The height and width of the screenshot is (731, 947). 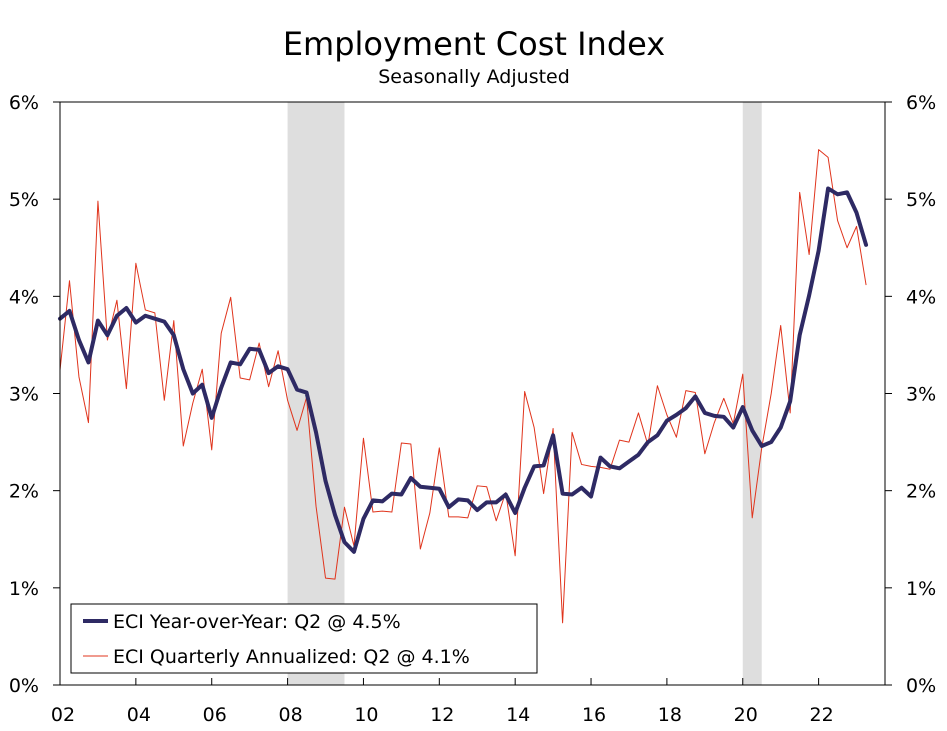 What do you see at coordinates (24, 395) in the screenshot?
I see `y-tick-label-left-3: 3%` at bounding box center [24, 395].